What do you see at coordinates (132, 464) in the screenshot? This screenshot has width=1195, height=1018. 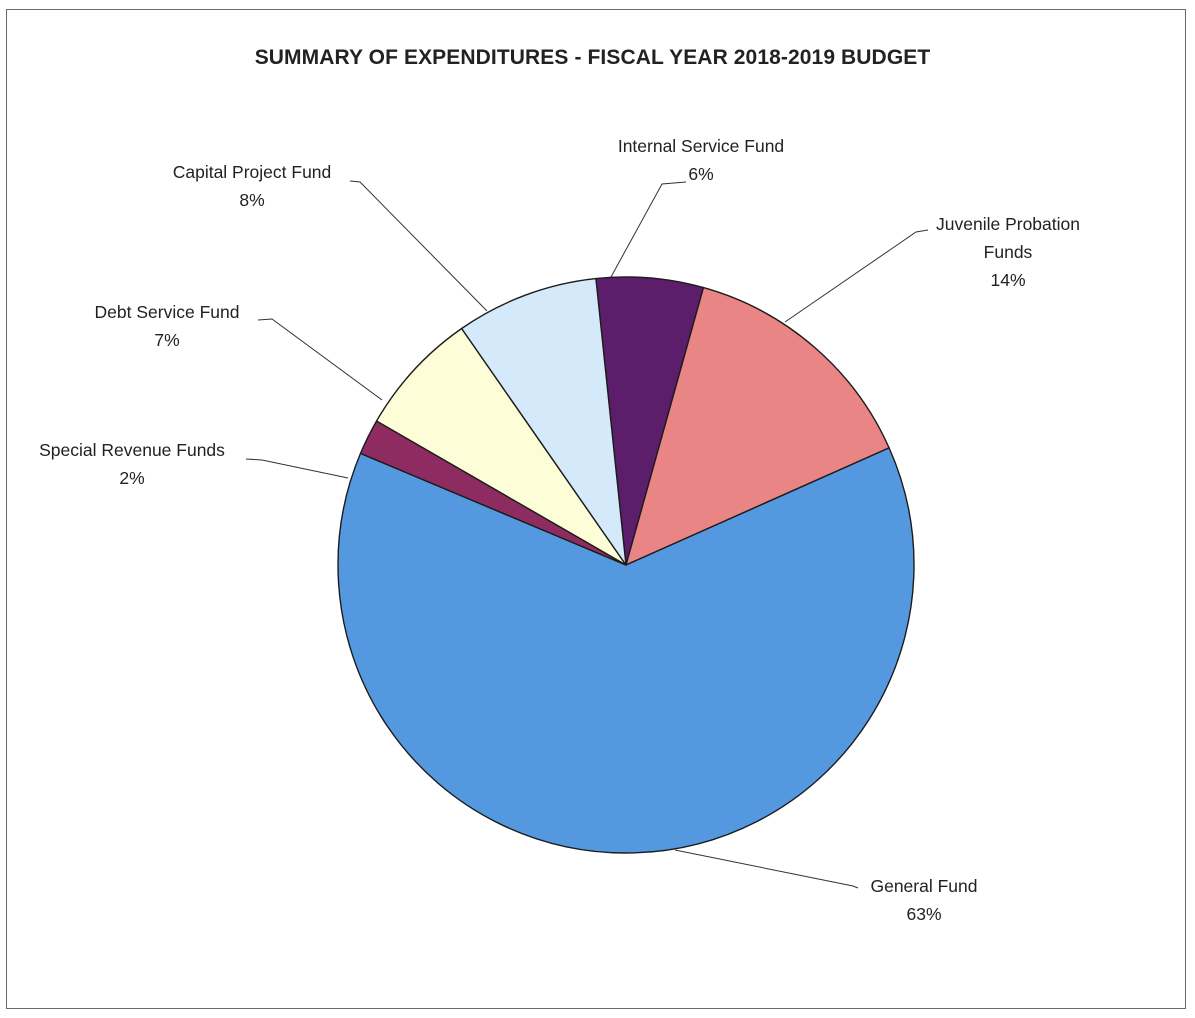 I see `slice-label: Special Revenue Funds 2%` at bounding box center [132, 464].